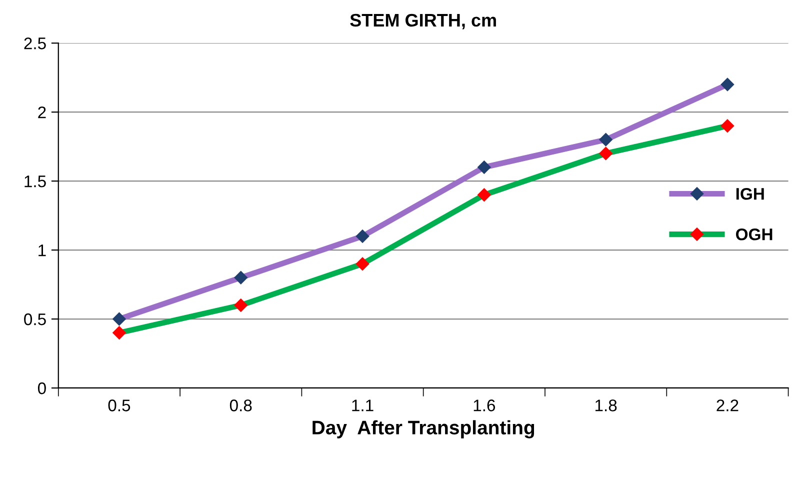 Image resolution: width=811 pixels, height=479 pixels. What do you see at coordinates (363, 406) in the screenshot?
I see `x-tick-label: 1.1` at bounding box center [363, 406].